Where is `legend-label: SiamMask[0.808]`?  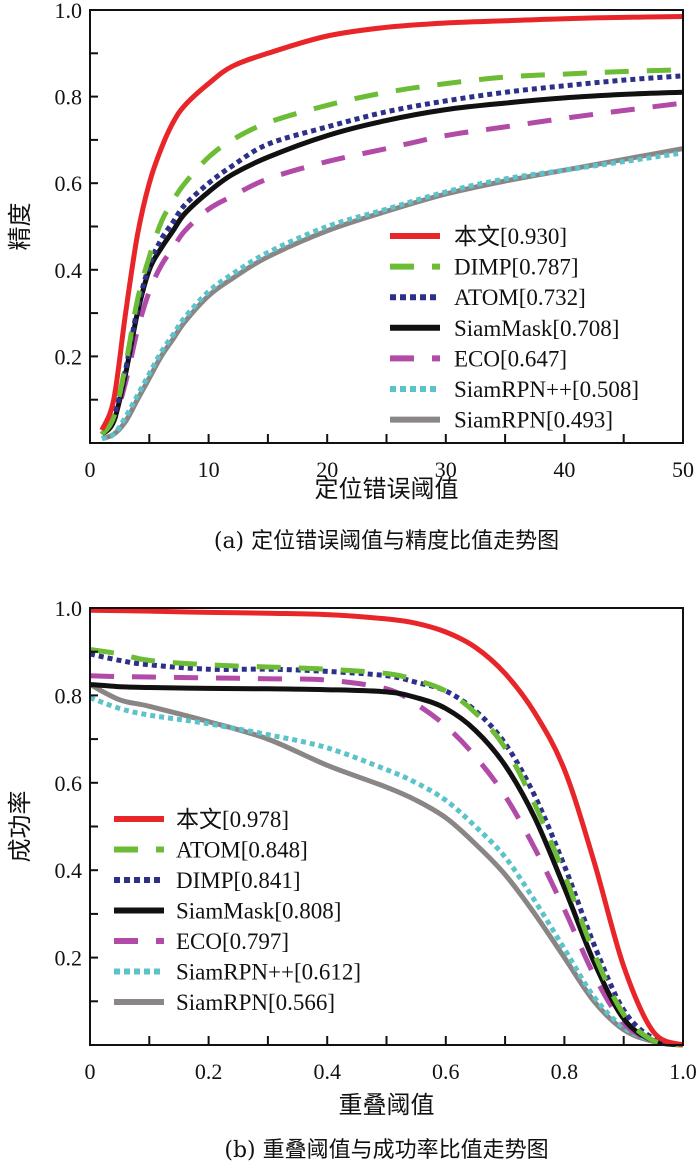
legend-label: SiamMask[0.808] is located at coordinates (258, 911).